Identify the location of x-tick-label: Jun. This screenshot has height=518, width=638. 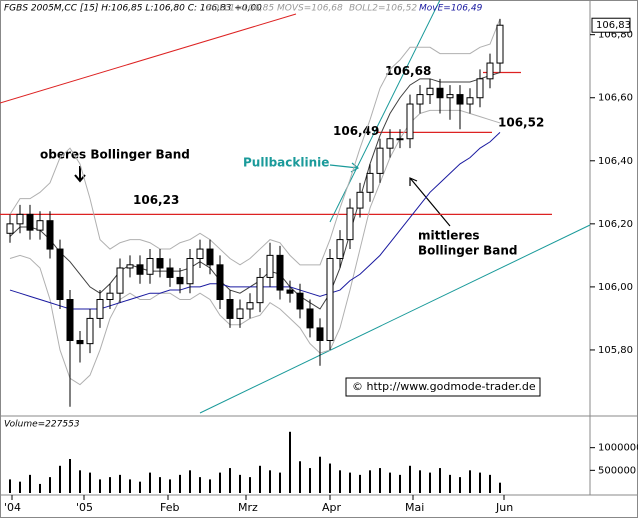
(504, 507).